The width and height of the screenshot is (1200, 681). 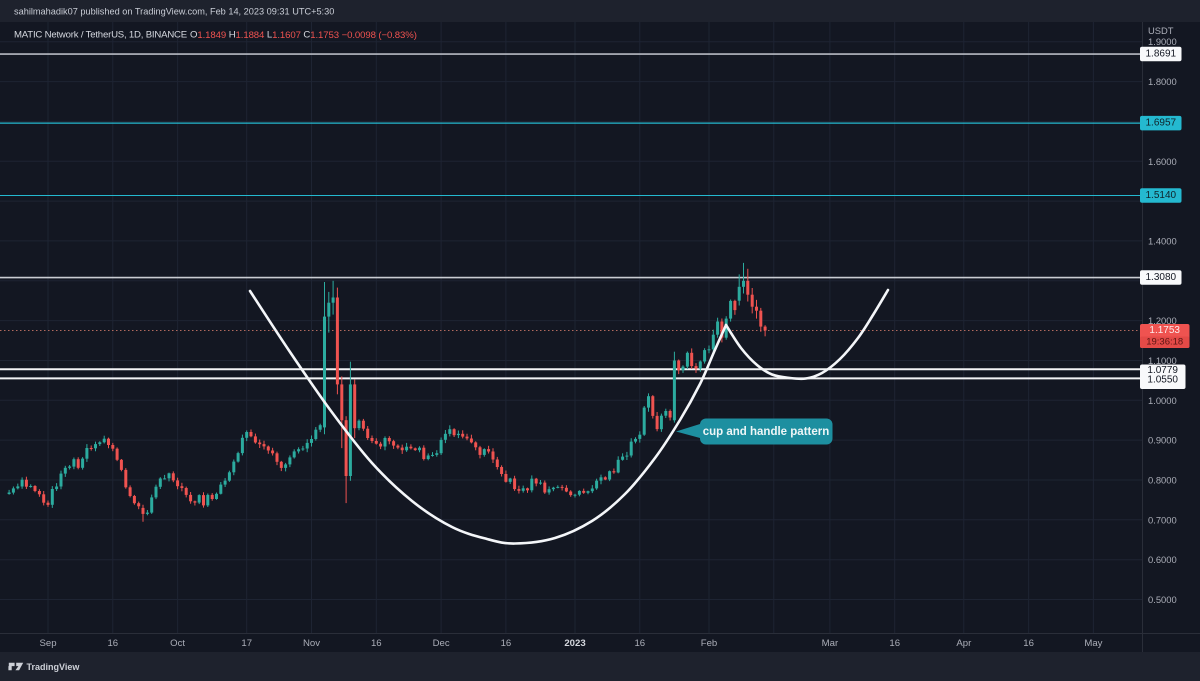 What do you see at coordinates (1161, 277) in the screenshot?
I see `svg-text: 1.3080` at bounding box center [1161, 277].